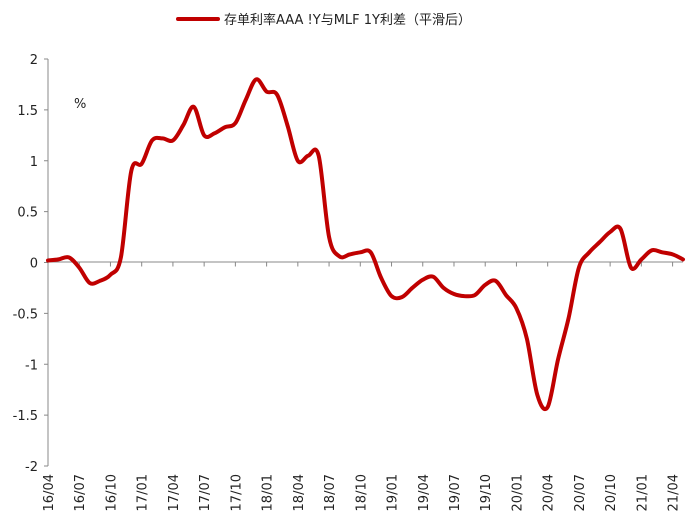  I want to click on y-axis-ticks: 2 1.5 1 0.5 0 -0.5 -1 -1.5 -2, so click(30, 264).